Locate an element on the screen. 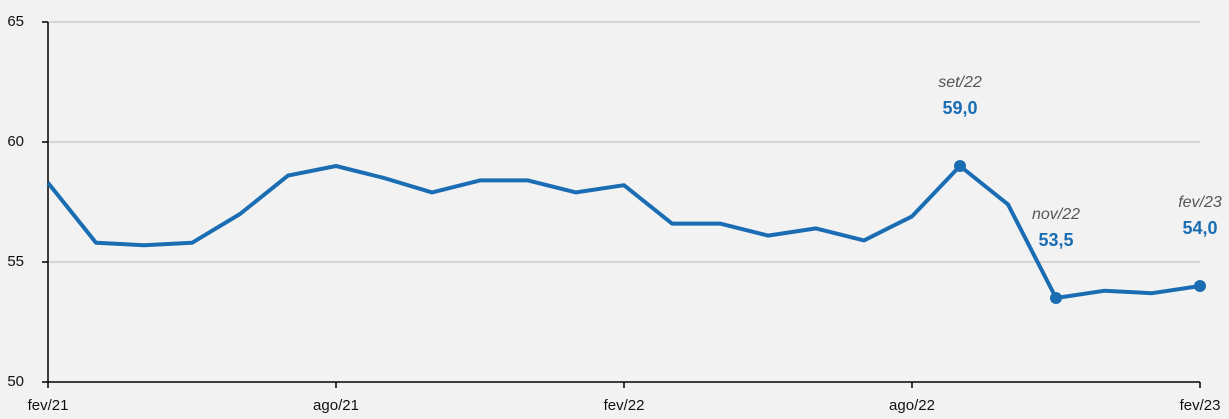 The height and width of the screenshot is (419, 1229). point-label: fev/23 is located at coordinates (1200, 202).